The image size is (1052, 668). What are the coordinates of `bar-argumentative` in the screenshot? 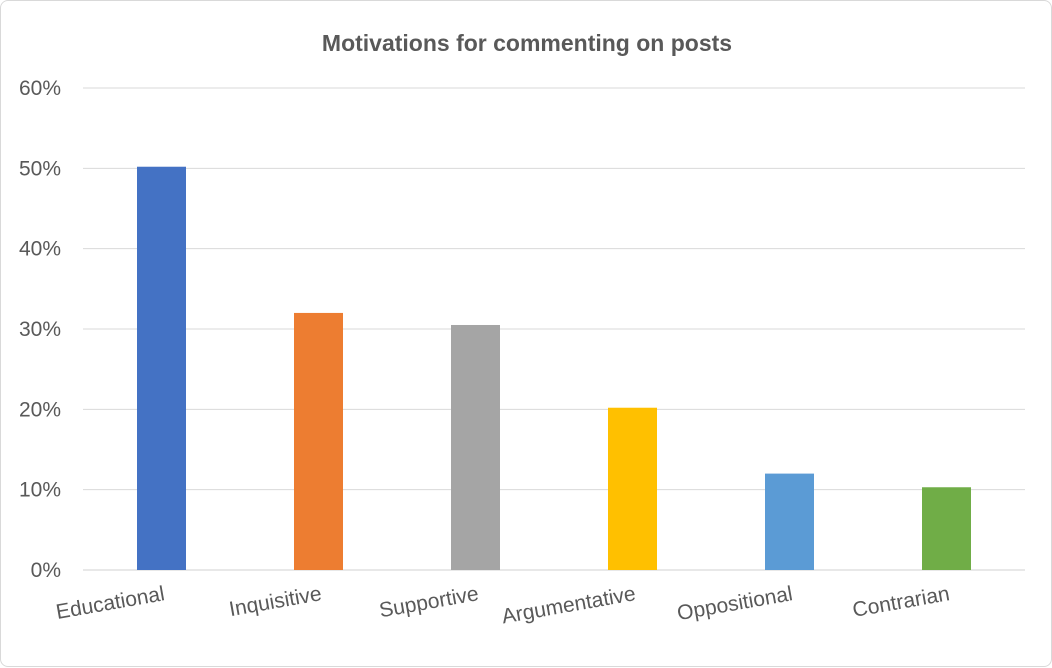 It's located at (632, 488).